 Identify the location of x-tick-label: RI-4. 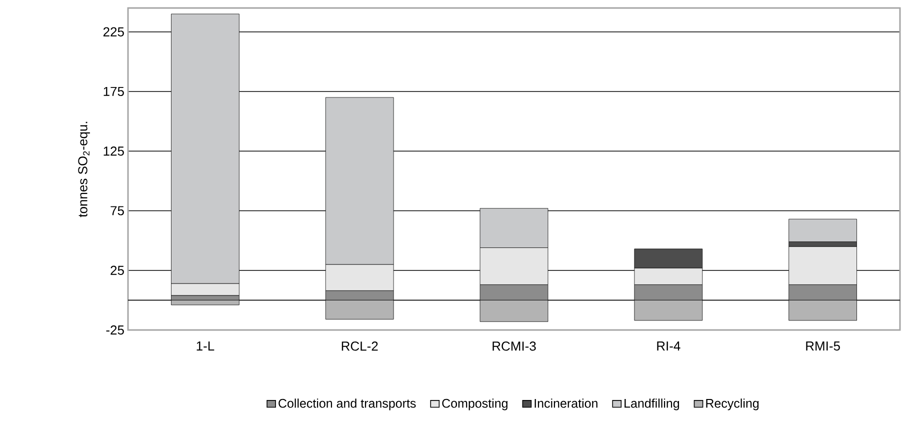
(668, 346).